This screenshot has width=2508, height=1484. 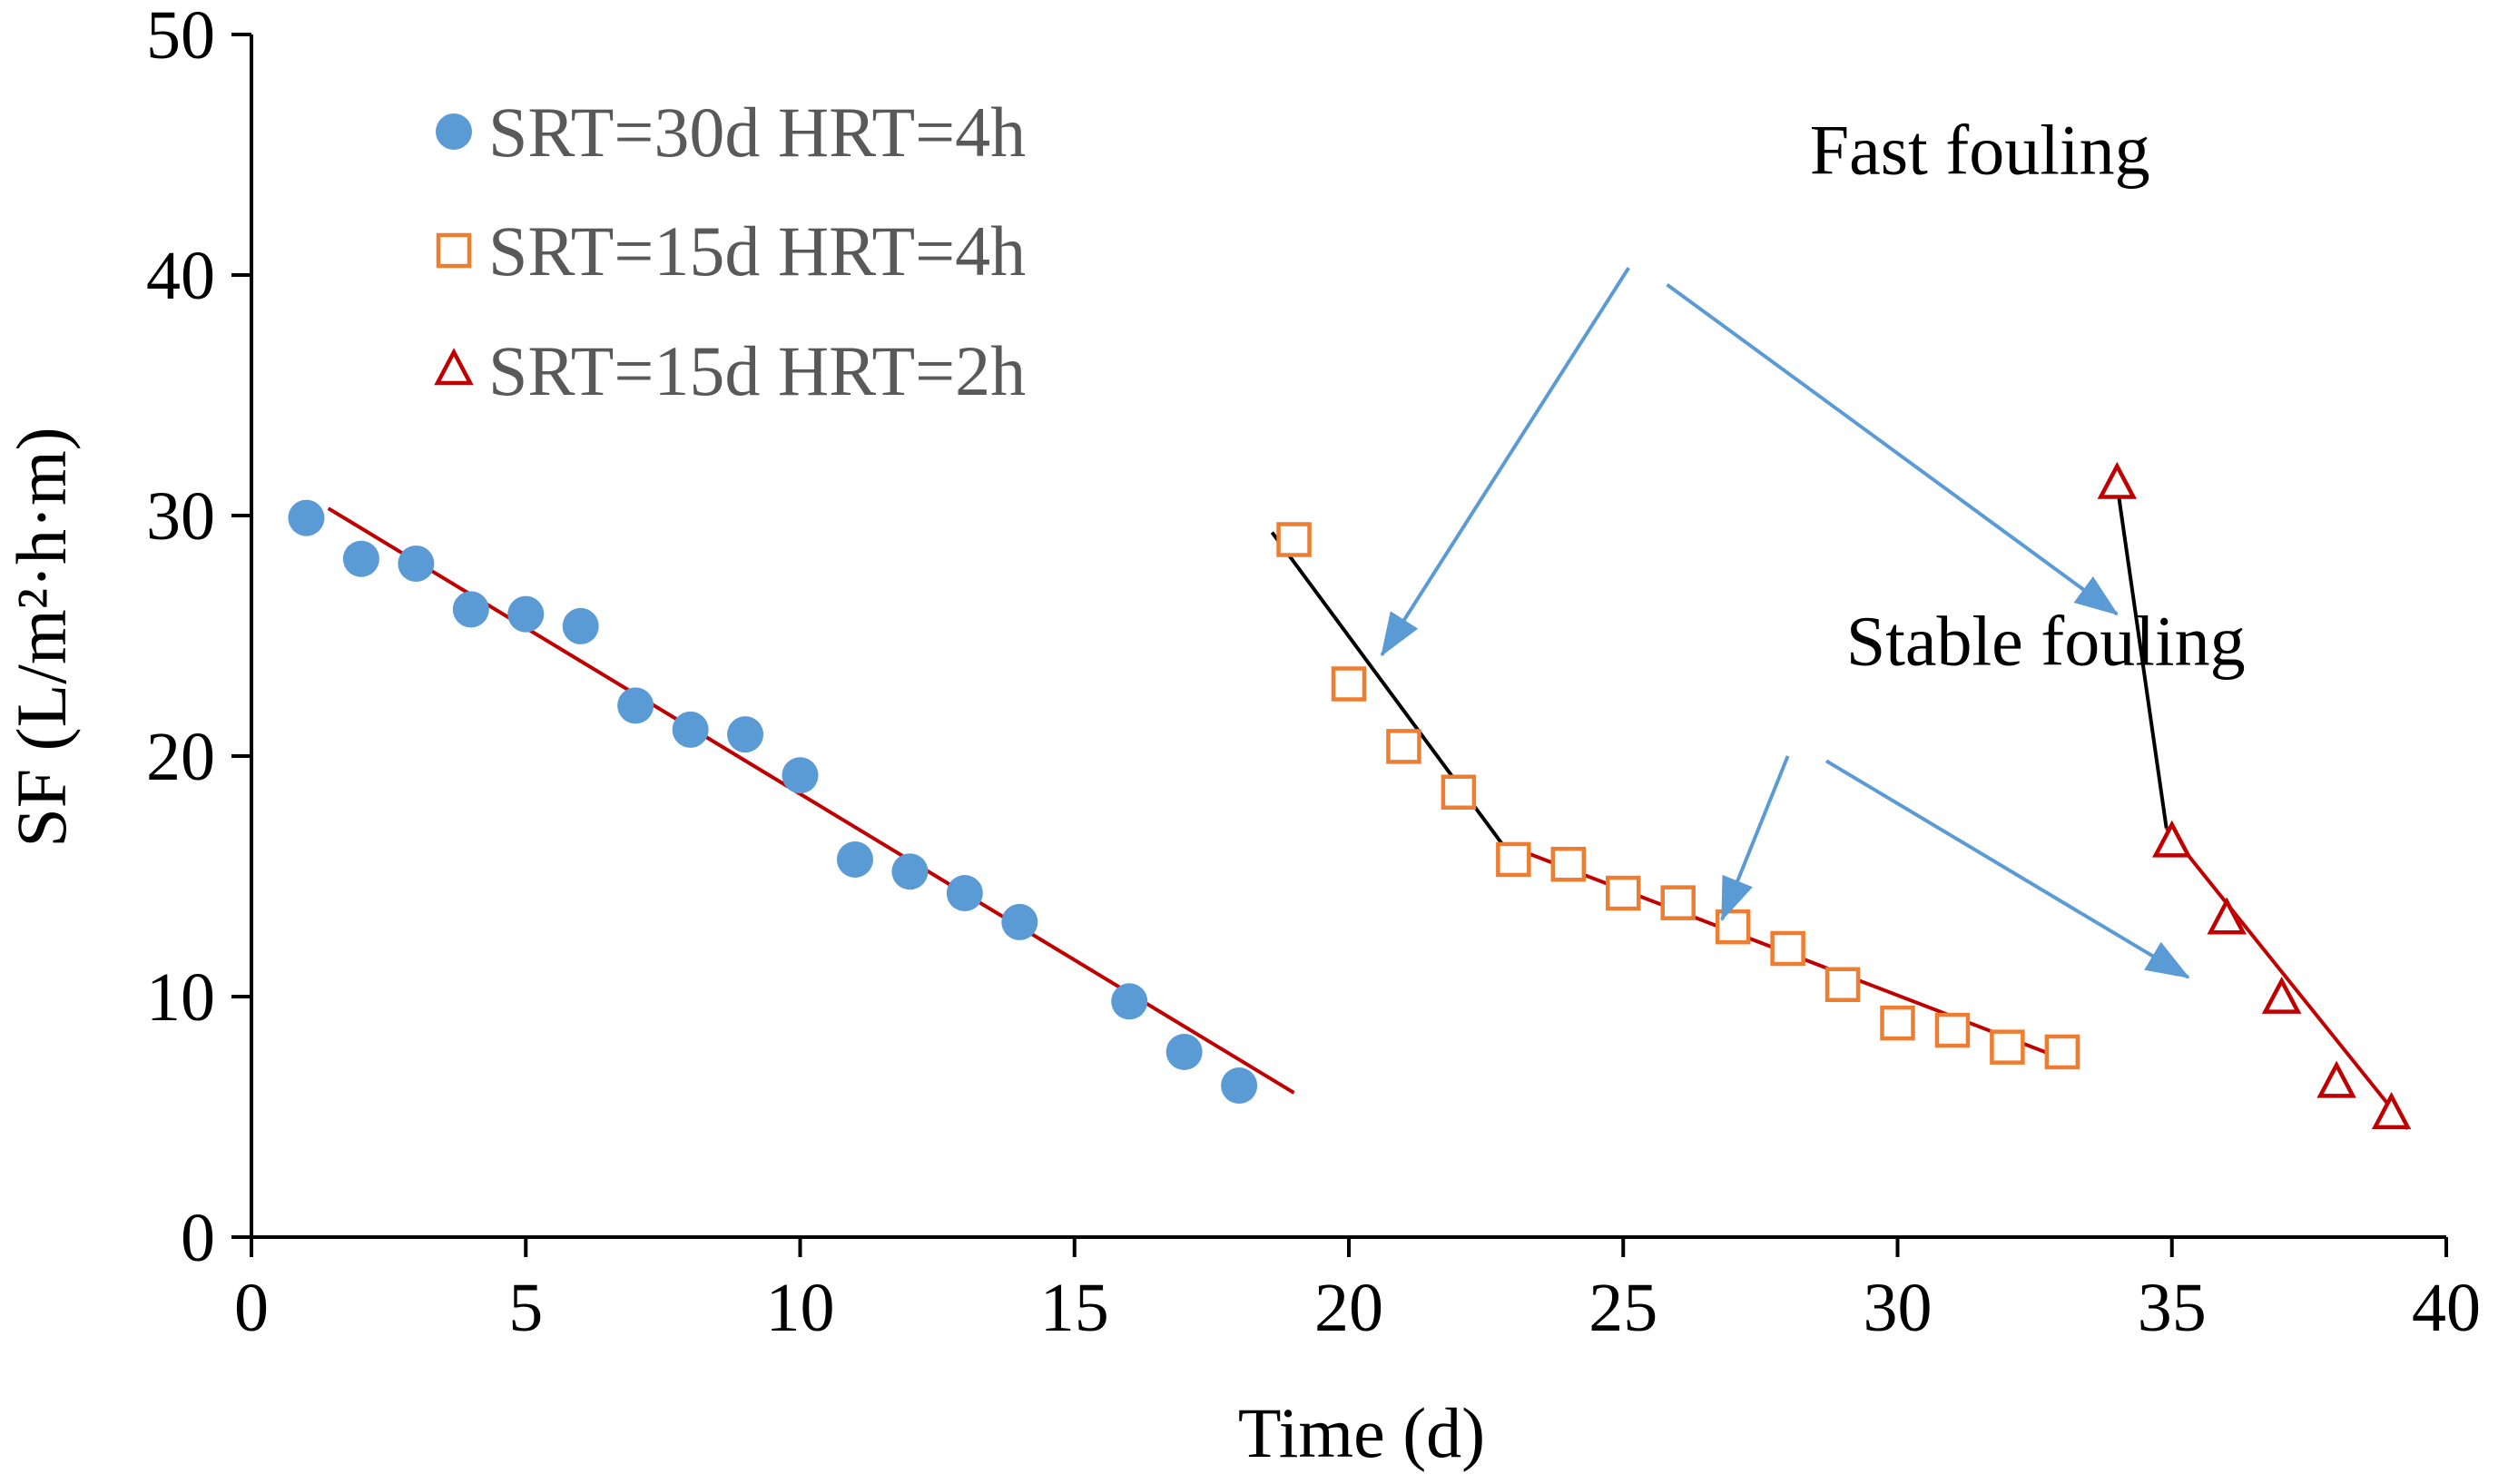 What do you see at coordinates (800, 1308) in the screenshot?
I see `x-tick-label: 10` at bounding box center [800, 1308].